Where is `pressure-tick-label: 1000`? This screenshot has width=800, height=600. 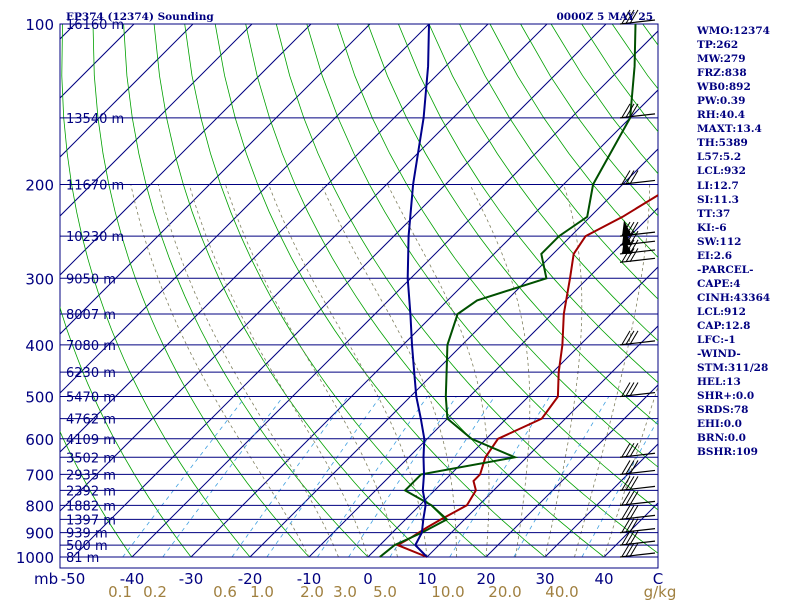
pressure-tick-label: 1000 is located at coordinates (35, 558).